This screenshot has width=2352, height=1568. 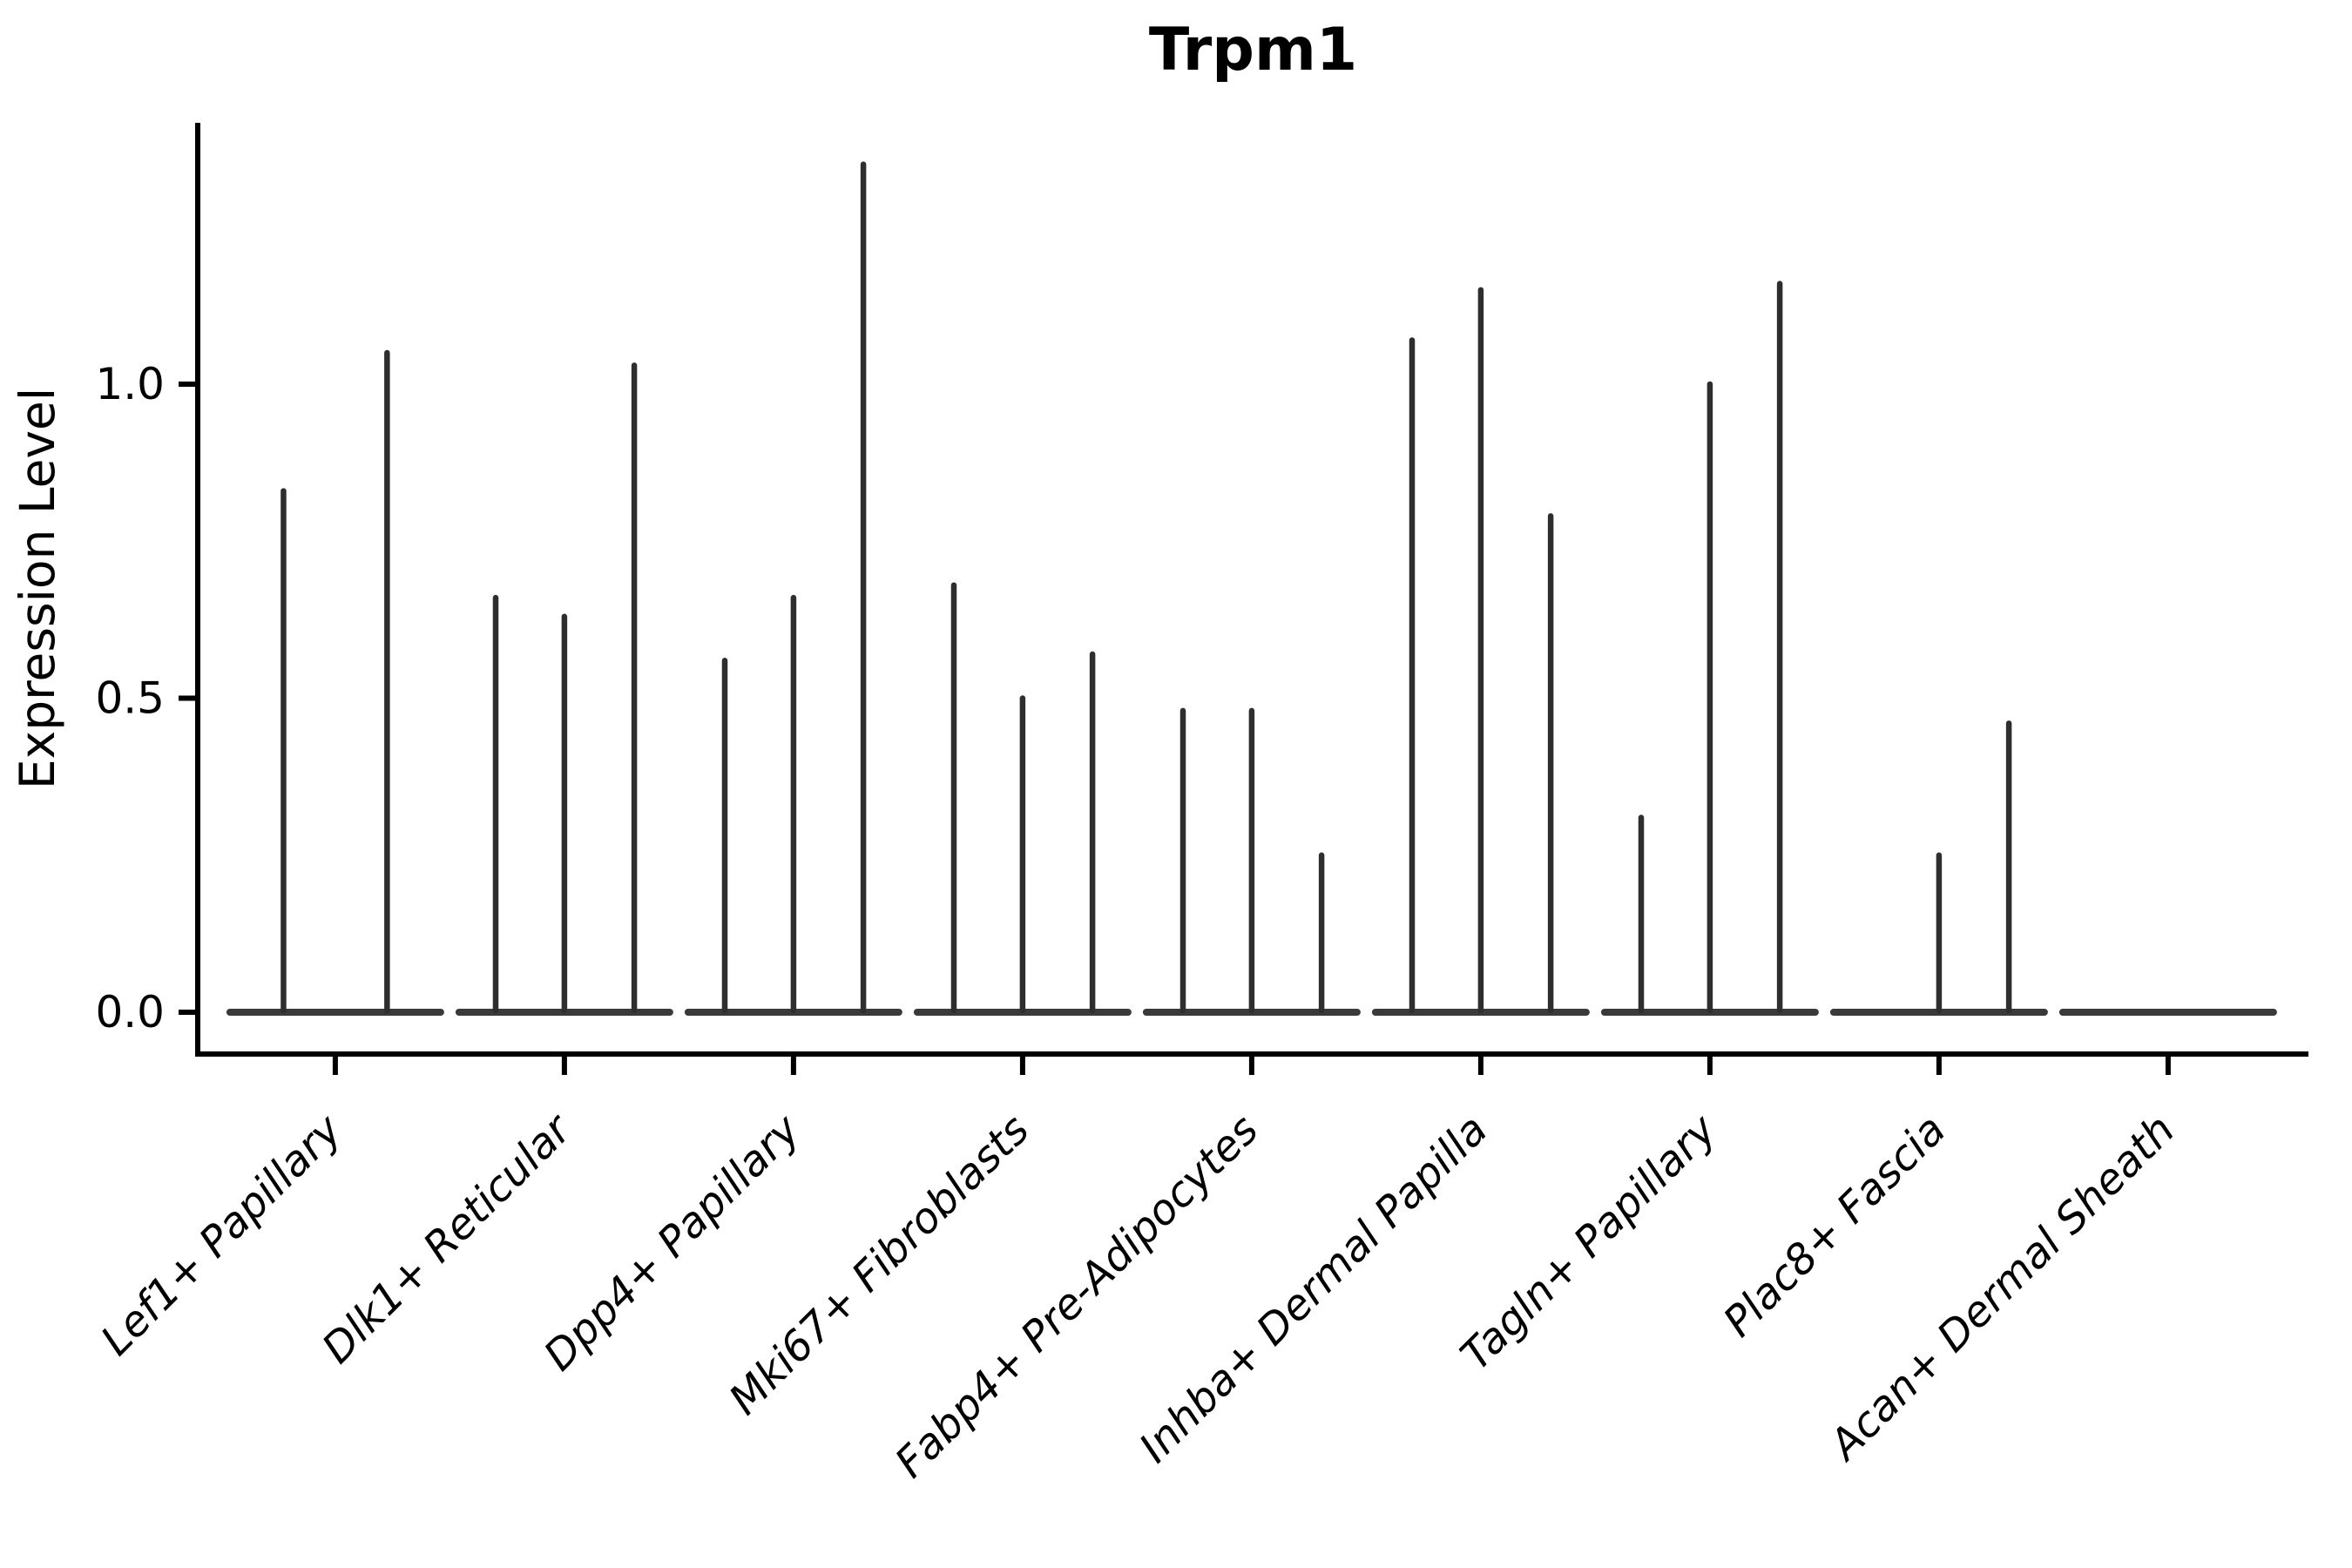 What do you see at coordinates (130, 384) in the screenshot?
I see `y-tick-label: 1.0` at bounding box center [130, 384].